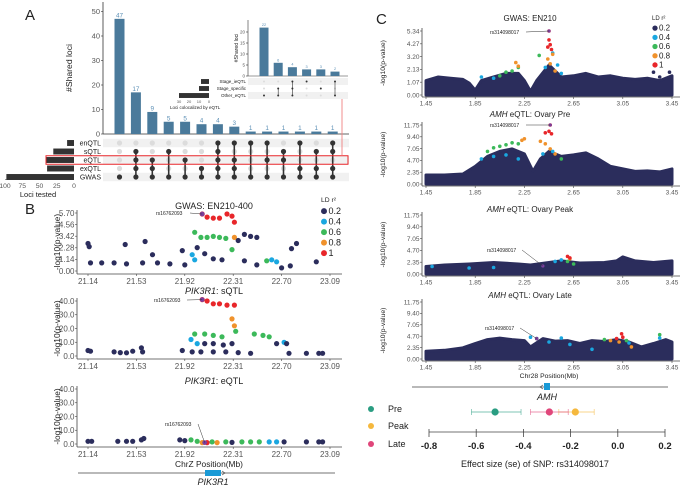  Describe the element at coordinates (201, 433) in the screenshot. I see `lead-snp-pointer` at that location.